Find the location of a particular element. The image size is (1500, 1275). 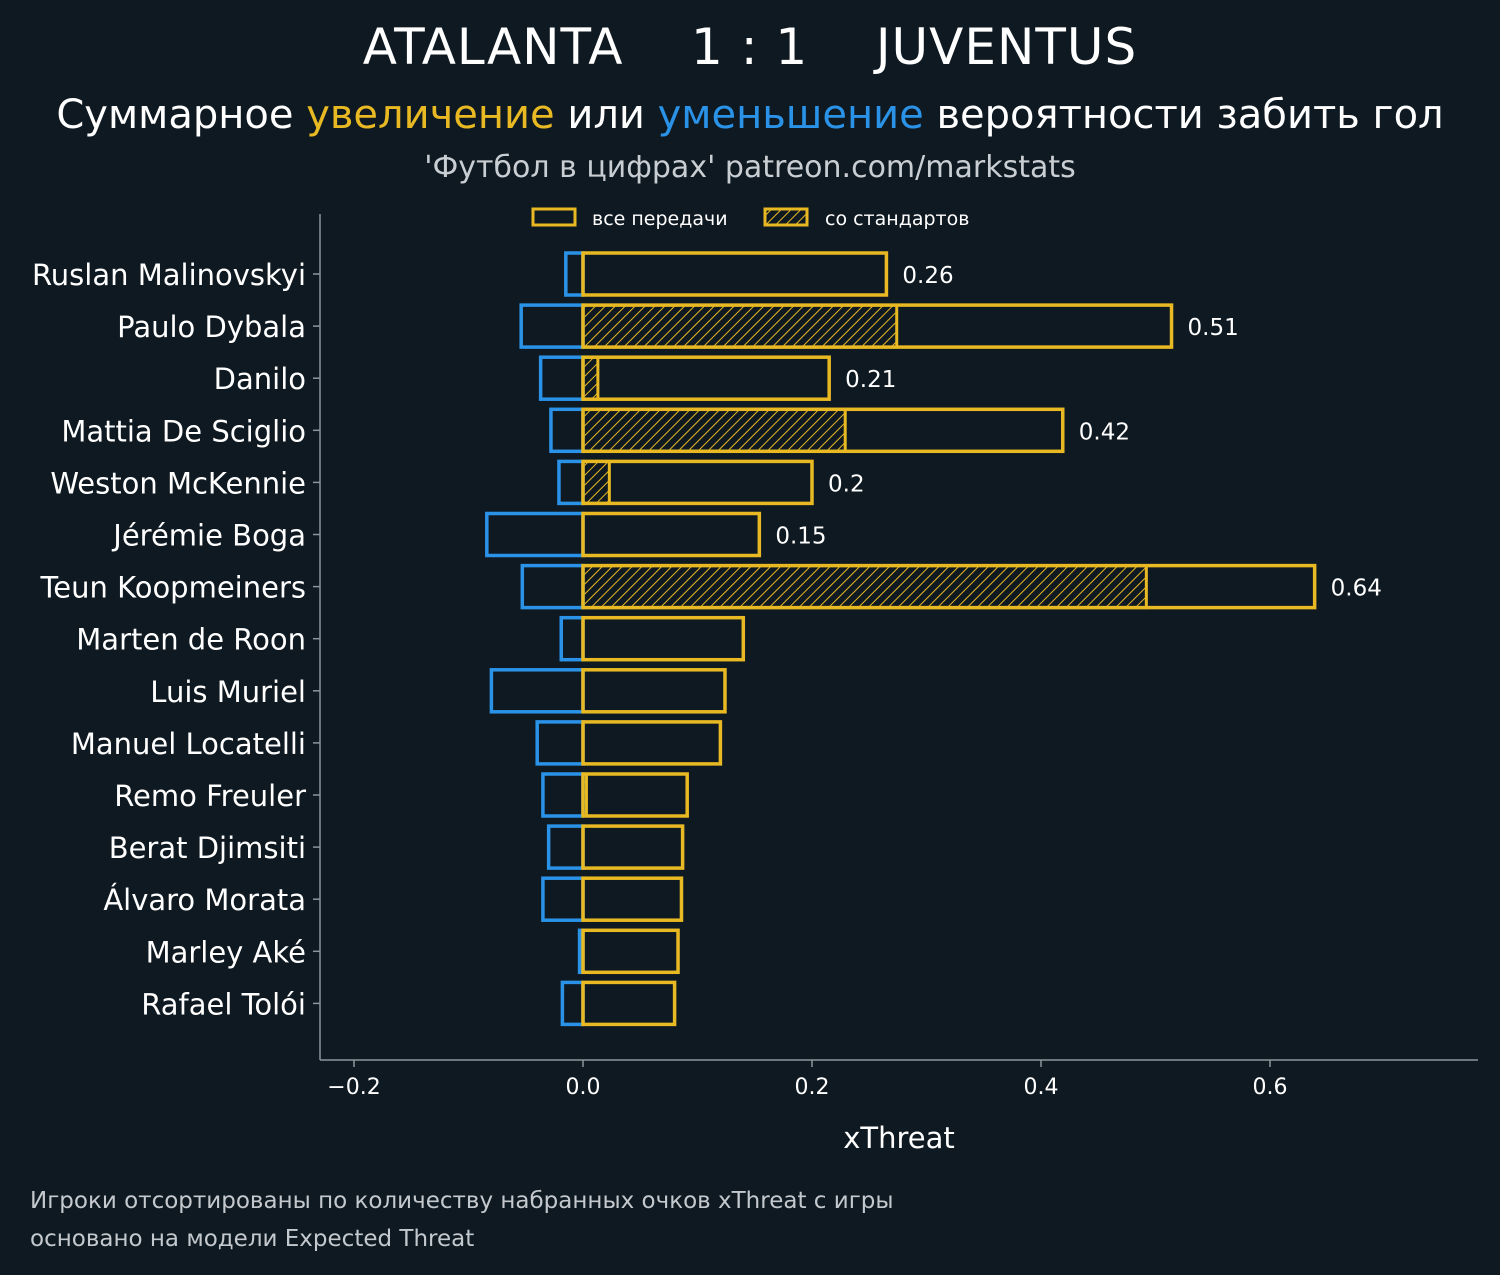

player-label: Teun Koopmeiners is located at coordinates (173, 588).